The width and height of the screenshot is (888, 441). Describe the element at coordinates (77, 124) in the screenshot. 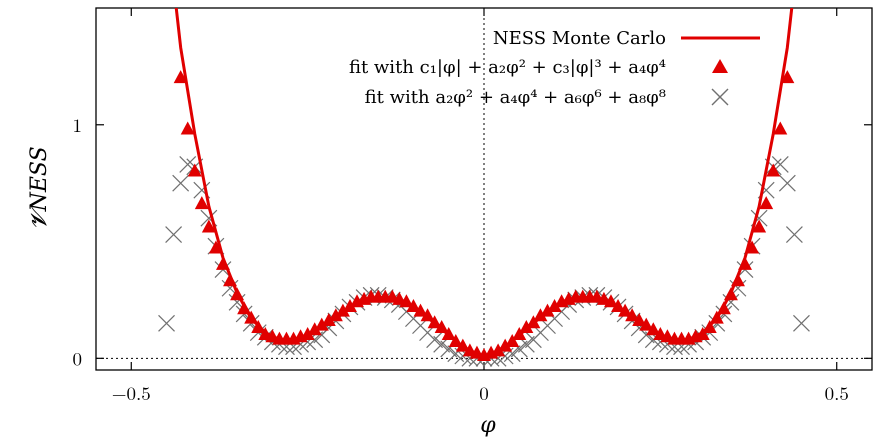

I see `y-tick-label: 1` at that location.